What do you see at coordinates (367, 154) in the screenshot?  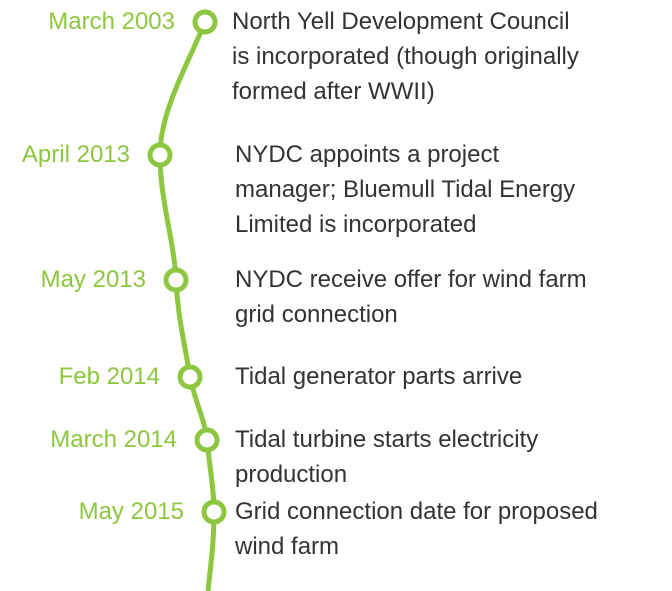 I see `description-line: NYDC appoints a project` at bounding box center [367, 154].